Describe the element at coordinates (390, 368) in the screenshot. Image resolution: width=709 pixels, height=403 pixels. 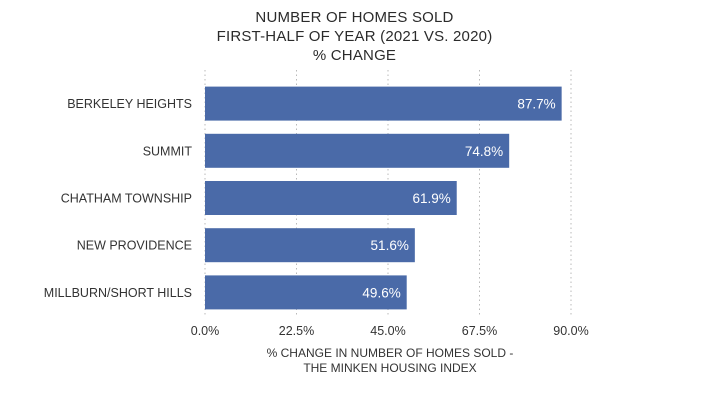
I see `x-axis-label-line-2: THE MINKEN HOUSING INDEX` at that location.